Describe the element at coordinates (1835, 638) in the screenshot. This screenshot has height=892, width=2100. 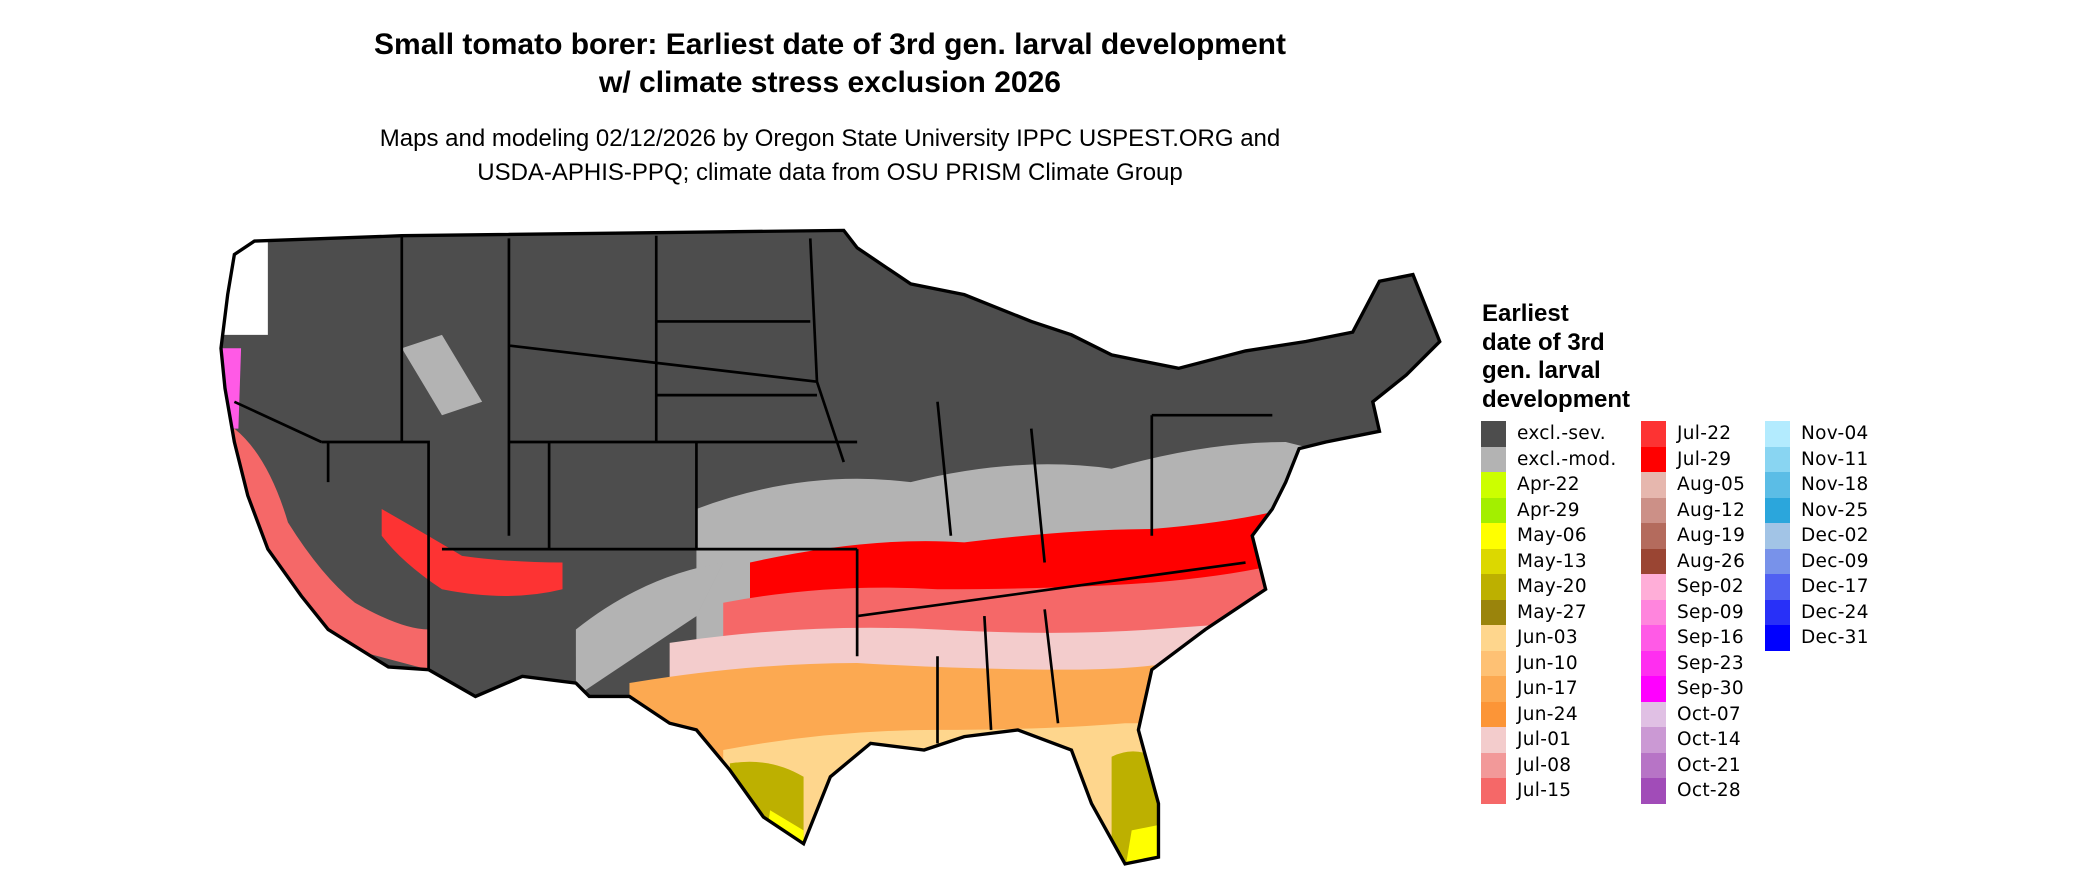
I see `legend-label: Dec-31` at that location.